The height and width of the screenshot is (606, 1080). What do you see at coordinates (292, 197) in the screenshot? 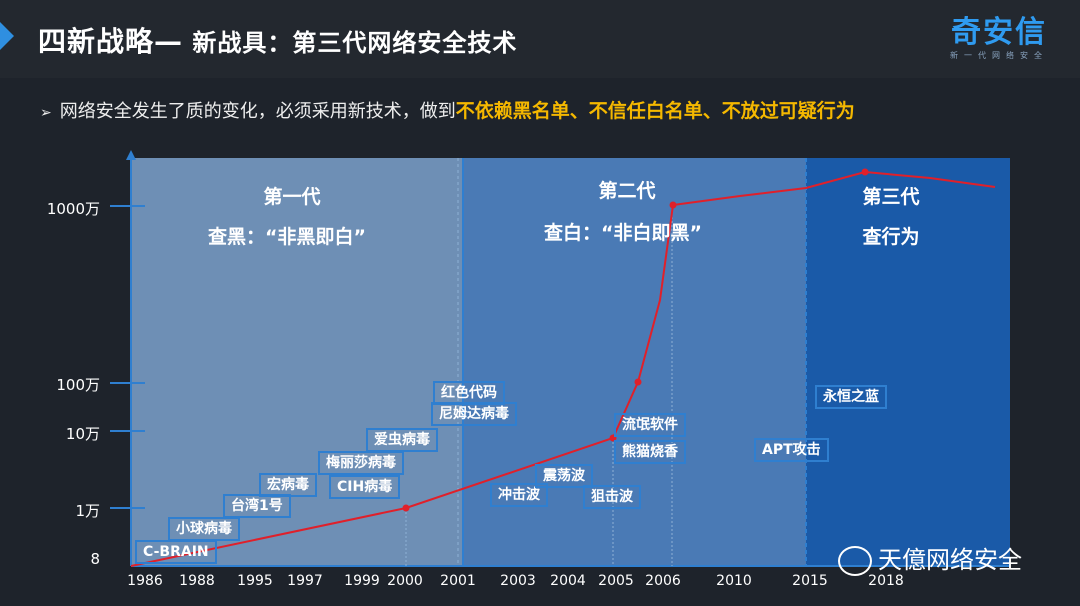
I see `gen1-title: 第一代` at bounding box center [292, 197].